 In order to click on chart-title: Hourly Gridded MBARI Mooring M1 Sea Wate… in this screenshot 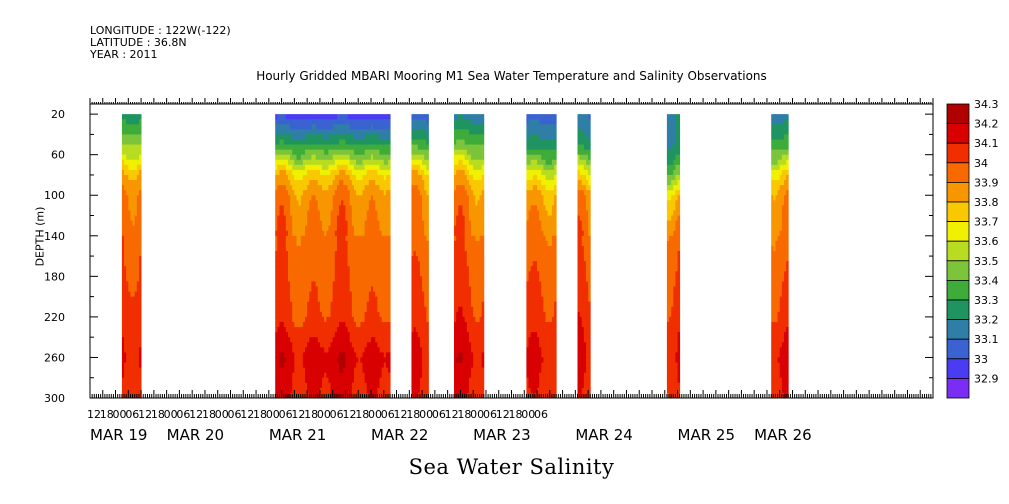, I will do `click(511, 76)`.